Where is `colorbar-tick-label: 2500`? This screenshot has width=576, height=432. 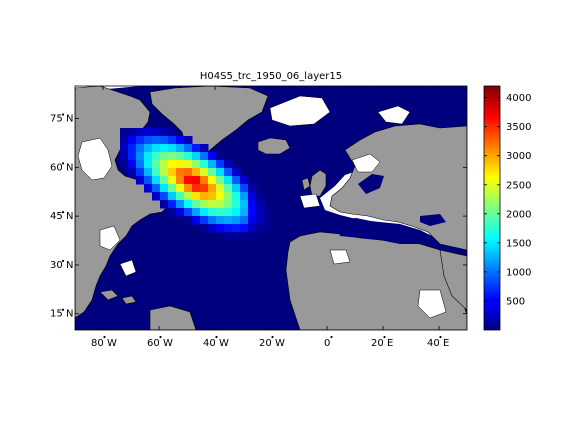 colorbar-tick-label: 2500 is located at coordinates (518, 185).